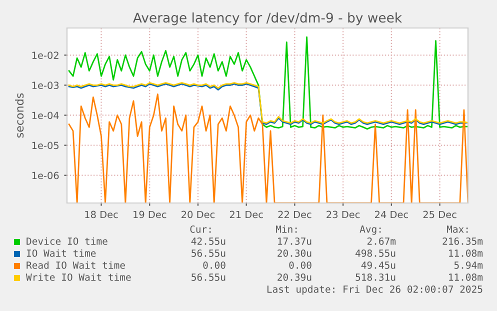  Describe the element at coordinates (208, 241) in the screenshot. I see `text: 42.55u` at that location.